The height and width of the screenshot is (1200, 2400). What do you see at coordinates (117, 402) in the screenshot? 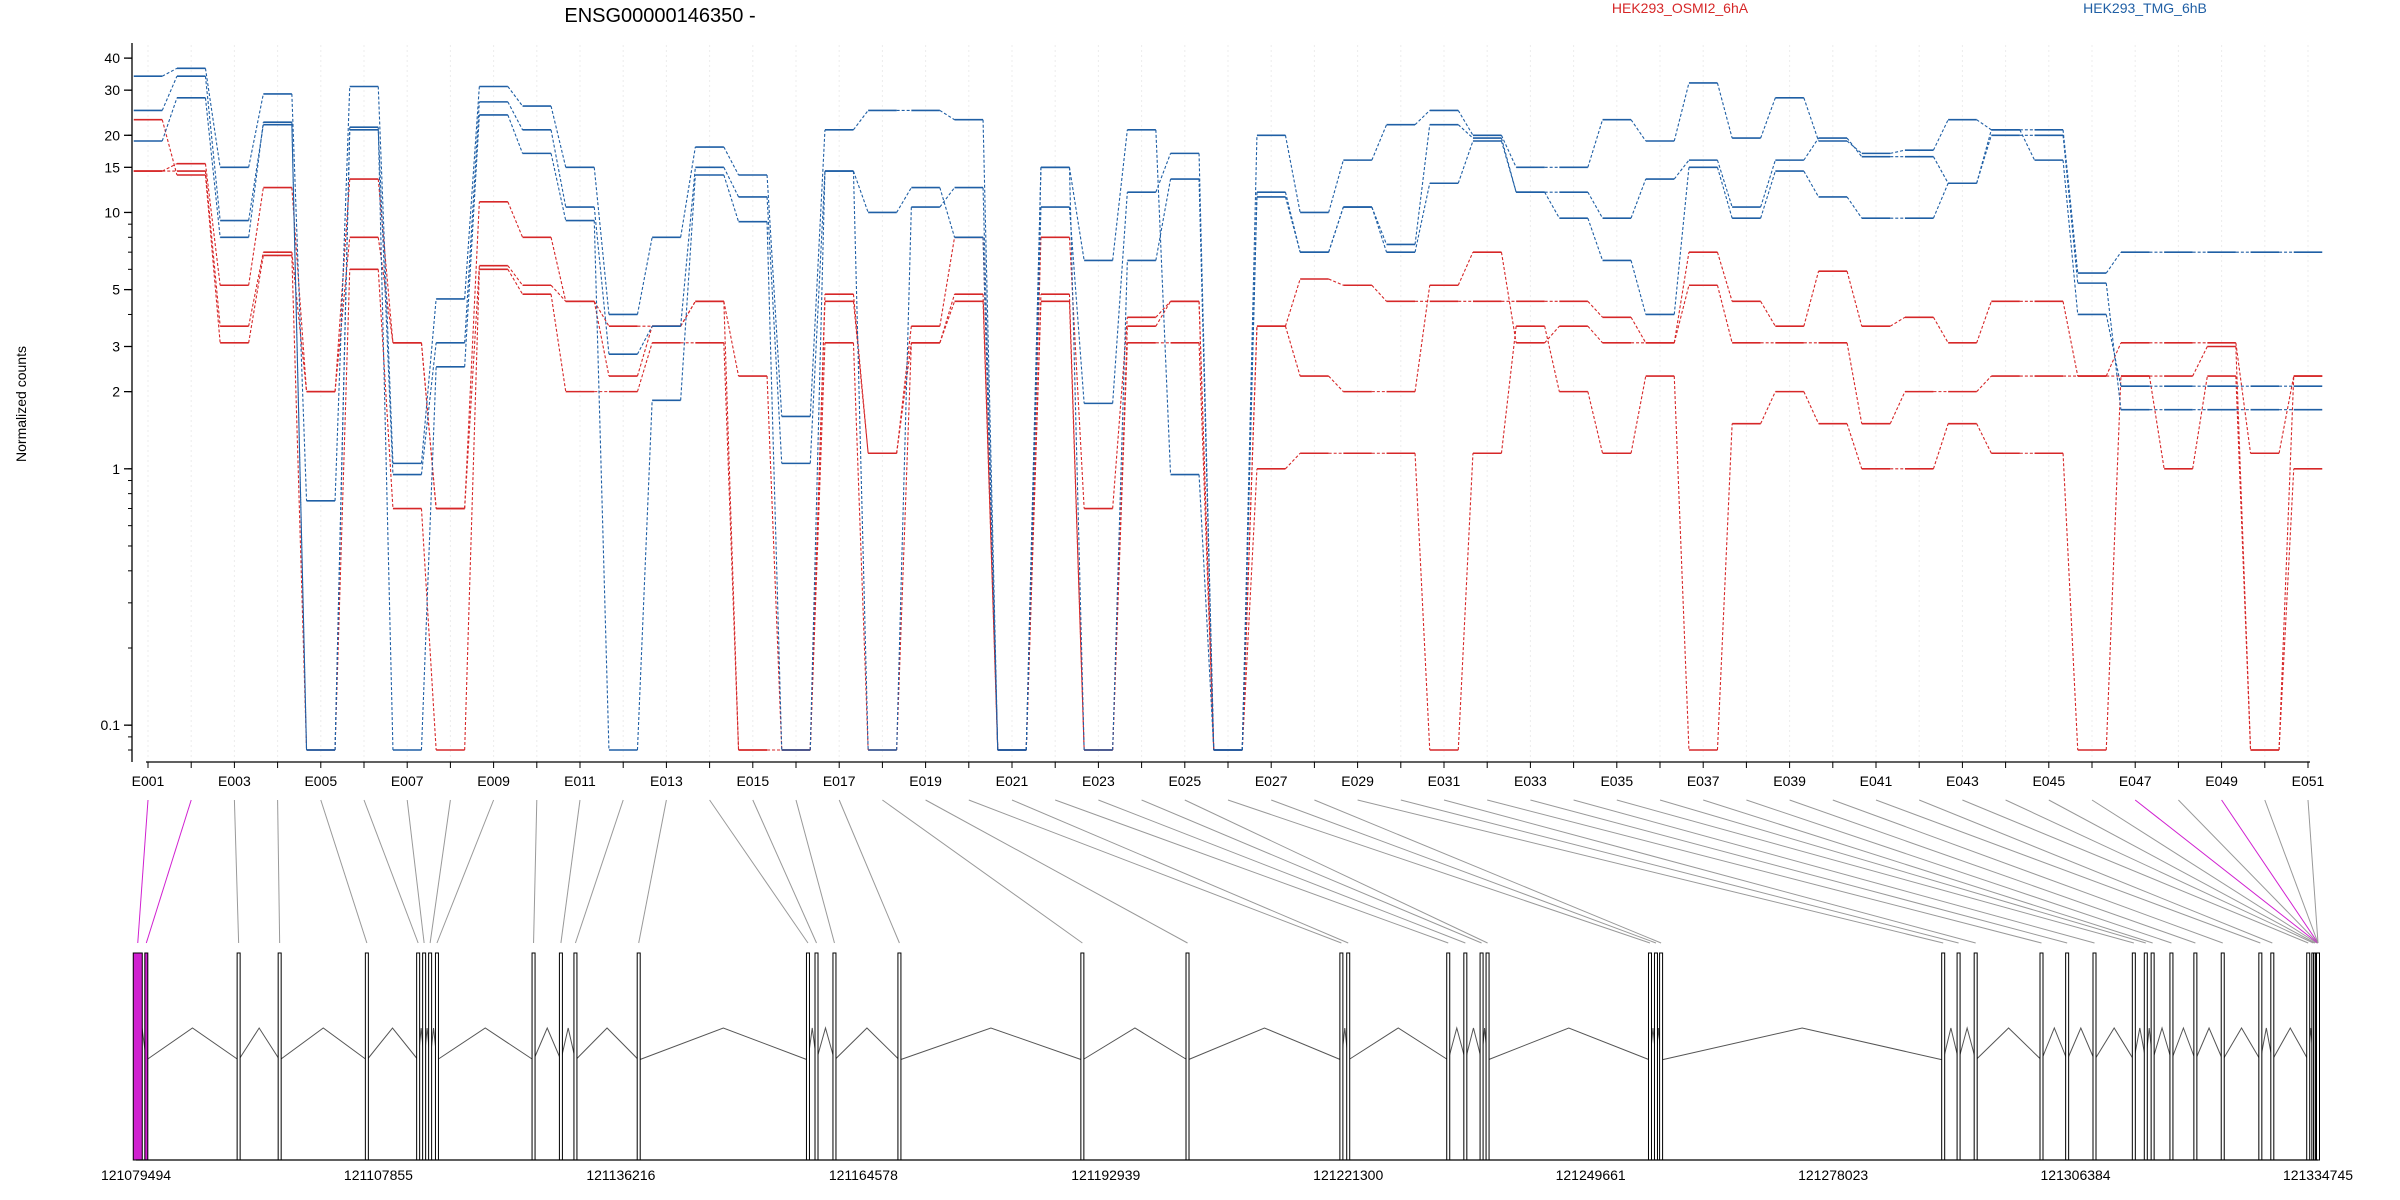
I see `y-axis: 0.1 1 2 3 5 10 15 20 30 40` at bounding box center [117, 402].